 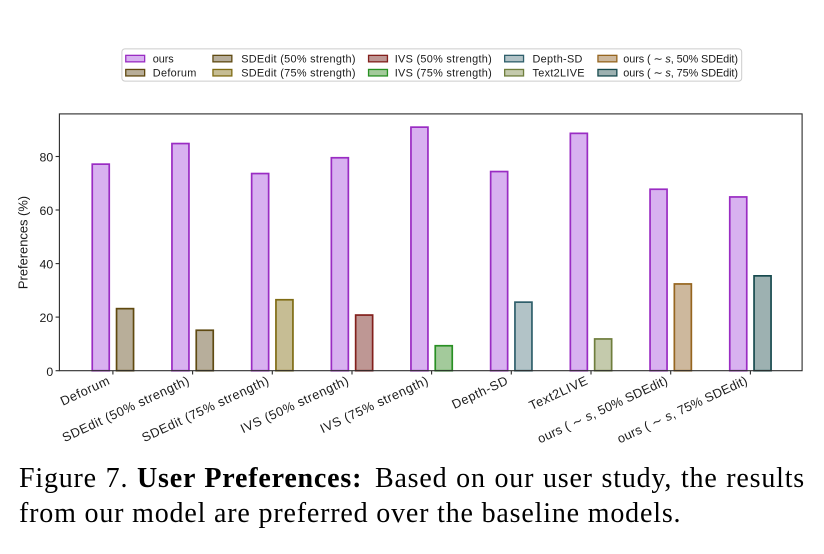 I want to click on svg-text: 80, so click(x=47, y=158).